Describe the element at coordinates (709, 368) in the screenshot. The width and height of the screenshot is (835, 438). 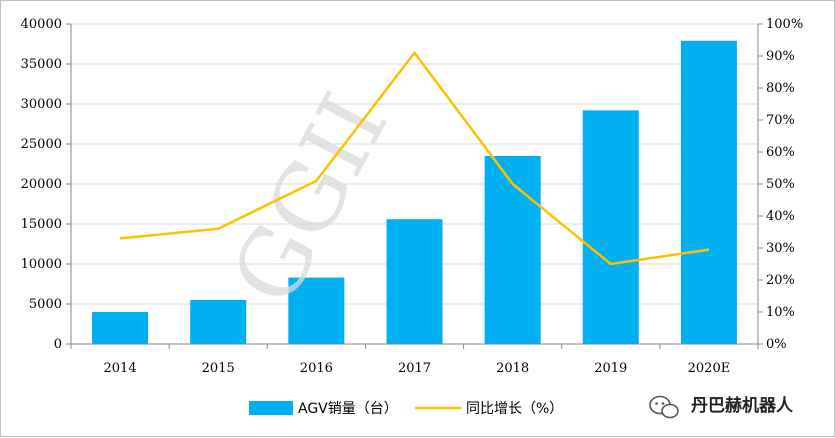
I see `x-tick-label: 2020E` at that location.